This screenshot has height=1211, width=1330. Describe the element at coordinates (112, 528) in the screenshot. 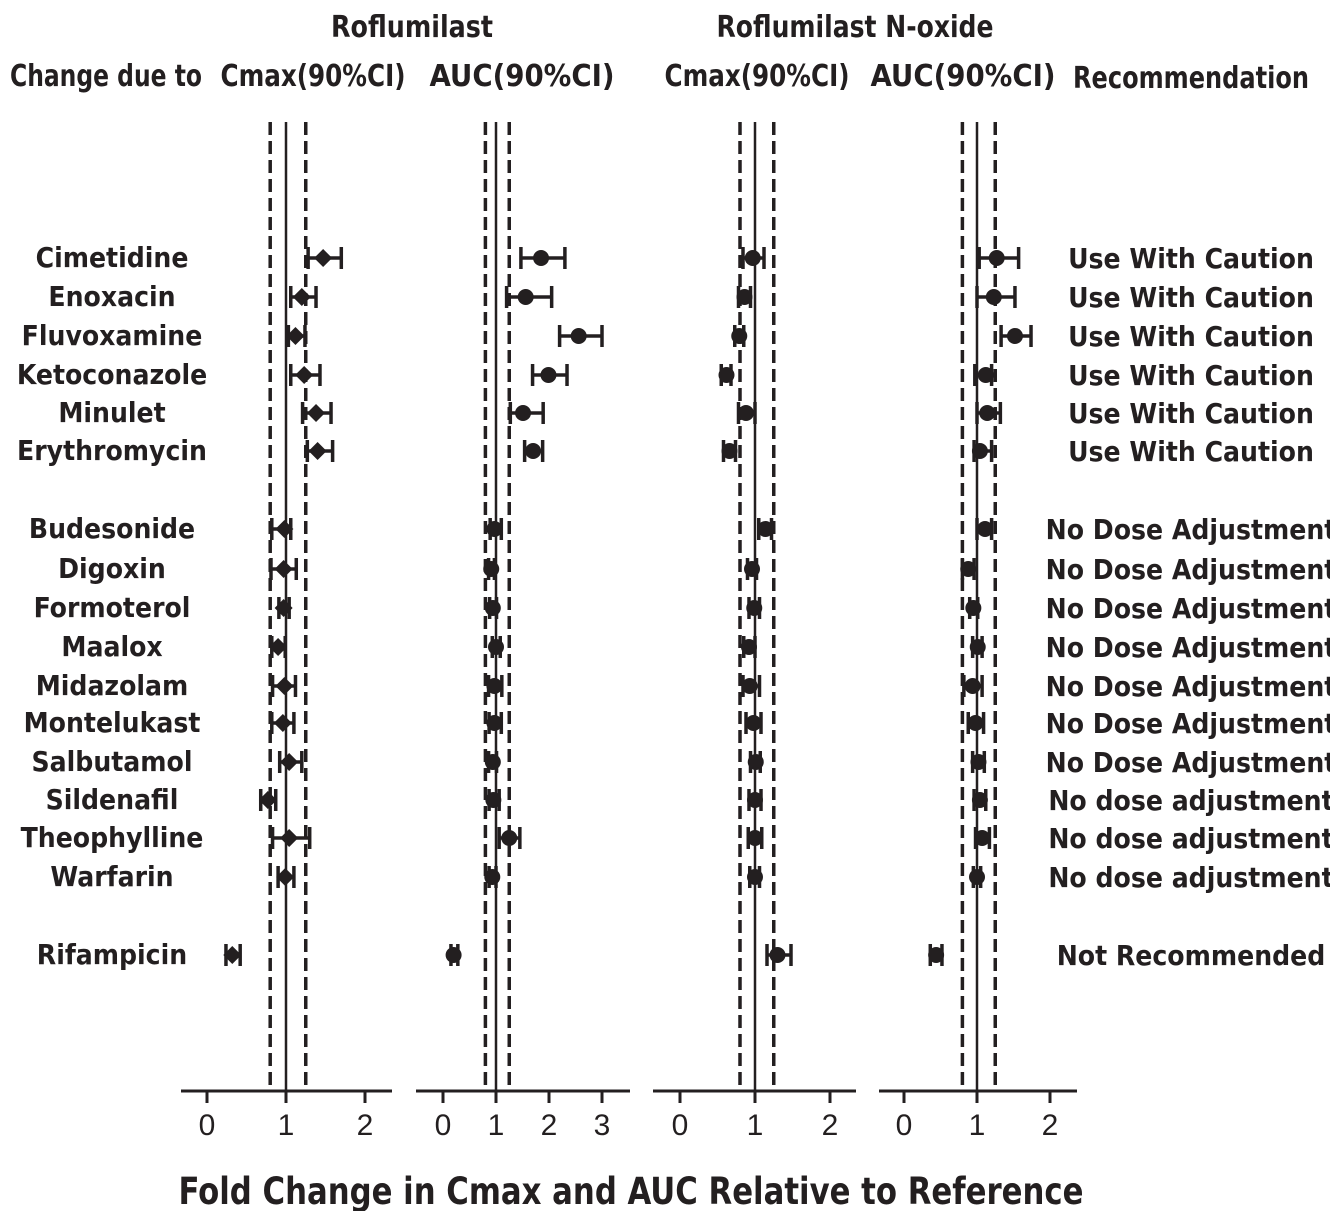

I see `drug-label: Budesonide` at that location.